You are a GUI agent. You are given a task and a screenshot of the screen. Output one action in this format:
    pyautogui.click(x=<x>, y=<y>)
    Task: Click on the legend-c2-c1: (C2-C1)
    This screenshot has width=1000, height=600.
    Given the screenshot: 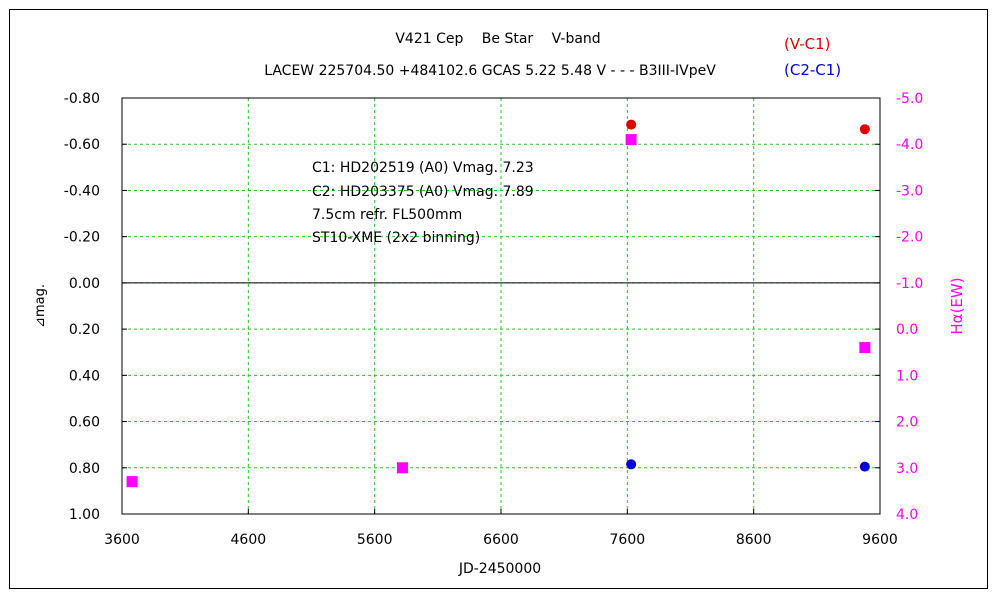 What is the action you would take?
    pyautogui.click(x=812, y=70)
    